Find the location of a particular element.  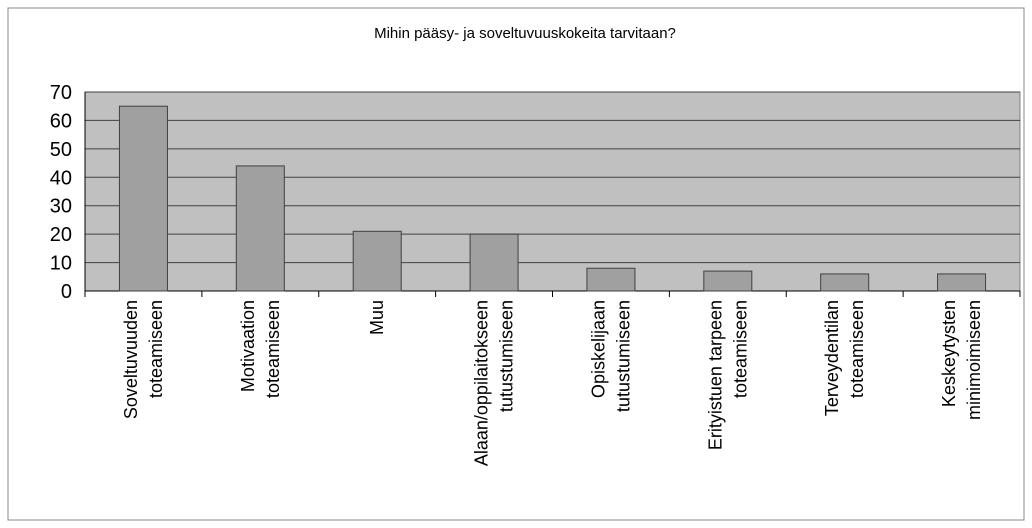

y-tick-label: 60 is located at coordinates (61, 121).